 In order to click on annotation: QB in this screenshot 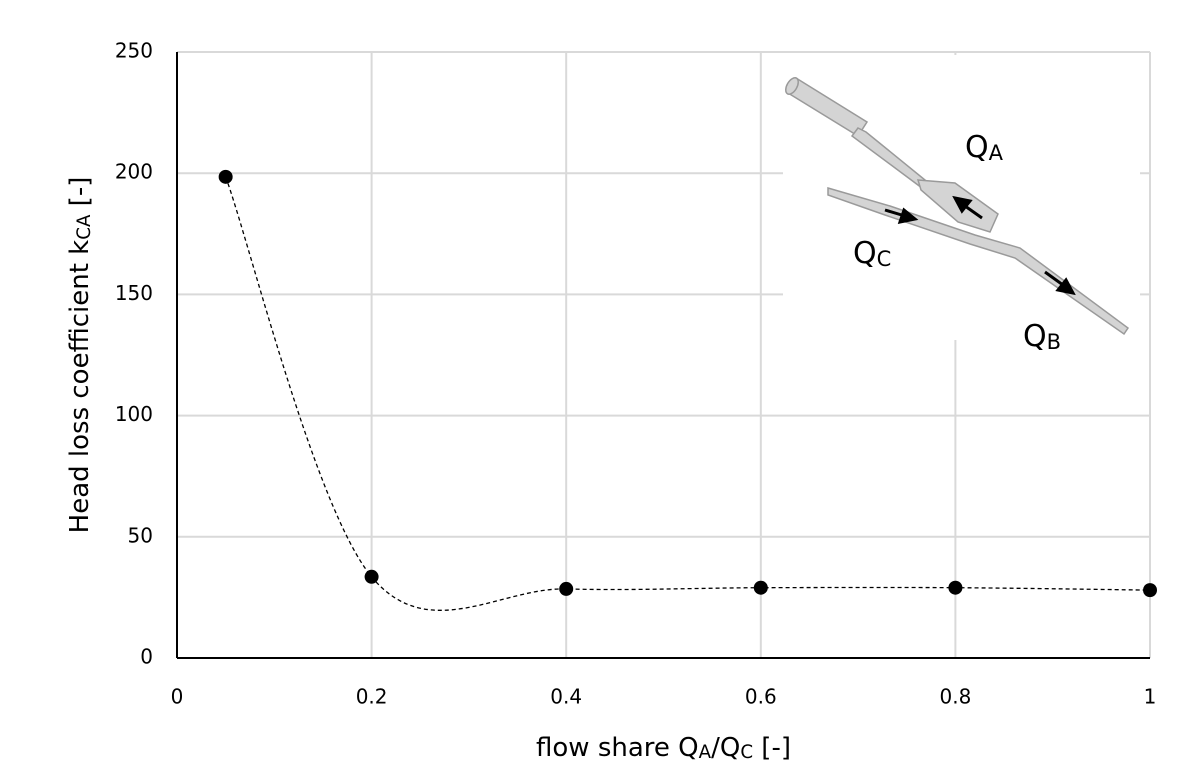, I will do `click(1042, 337)`.